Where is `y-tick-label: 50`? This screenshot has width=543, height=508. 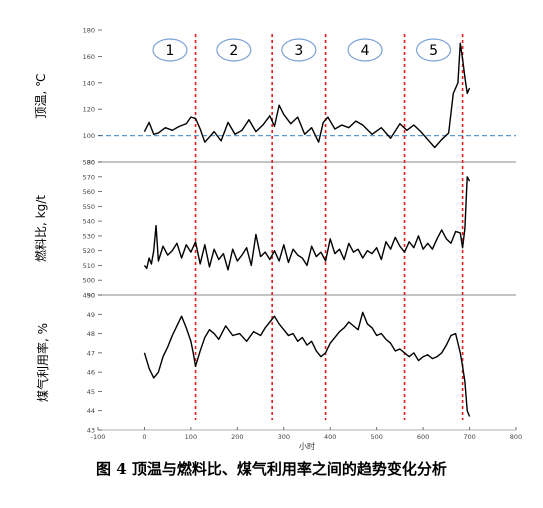
y-tick-label: 50 is located at coordinates (91, 296).